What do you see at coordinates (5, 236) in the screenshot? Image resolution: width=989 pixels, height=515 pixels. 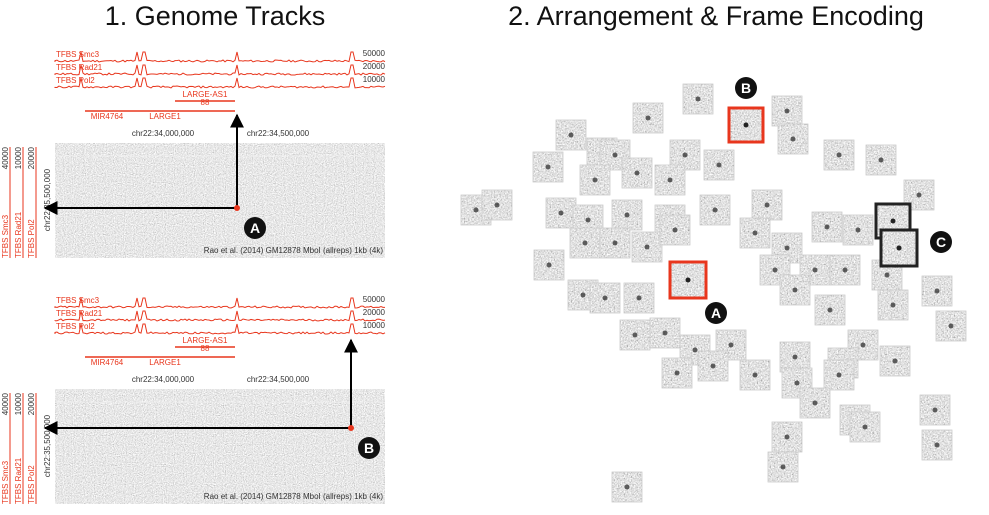 I see `side-track-label: TFBS Smc3` at bounding box center [5, 236].